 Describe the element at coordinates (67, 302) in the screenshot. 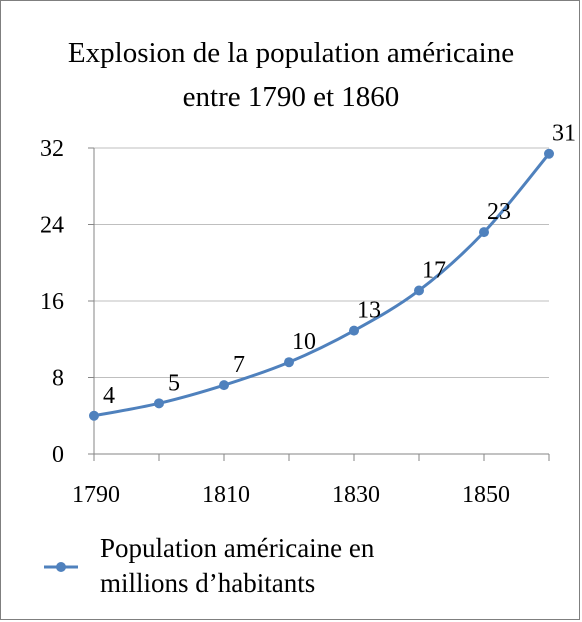

I see `y-axis-ticks: 0 8 16 24 32` at that location.